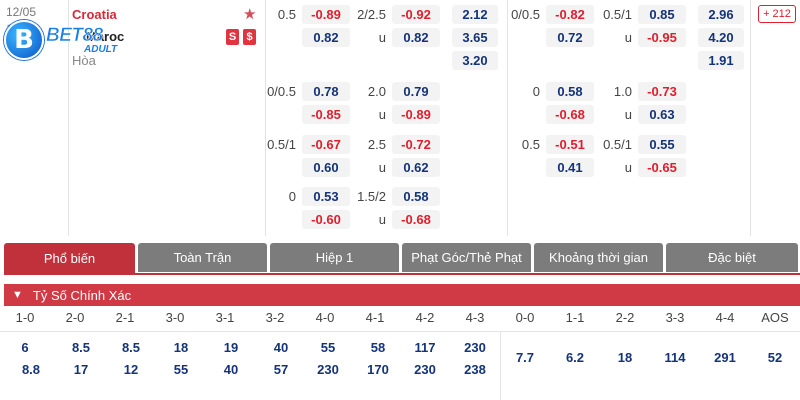 This screenshot has width=800, height=400. What do you see at coordinates (25, 317) in the screenshot?
I see `score-header: 1-0` at bounding box center [25, 317].